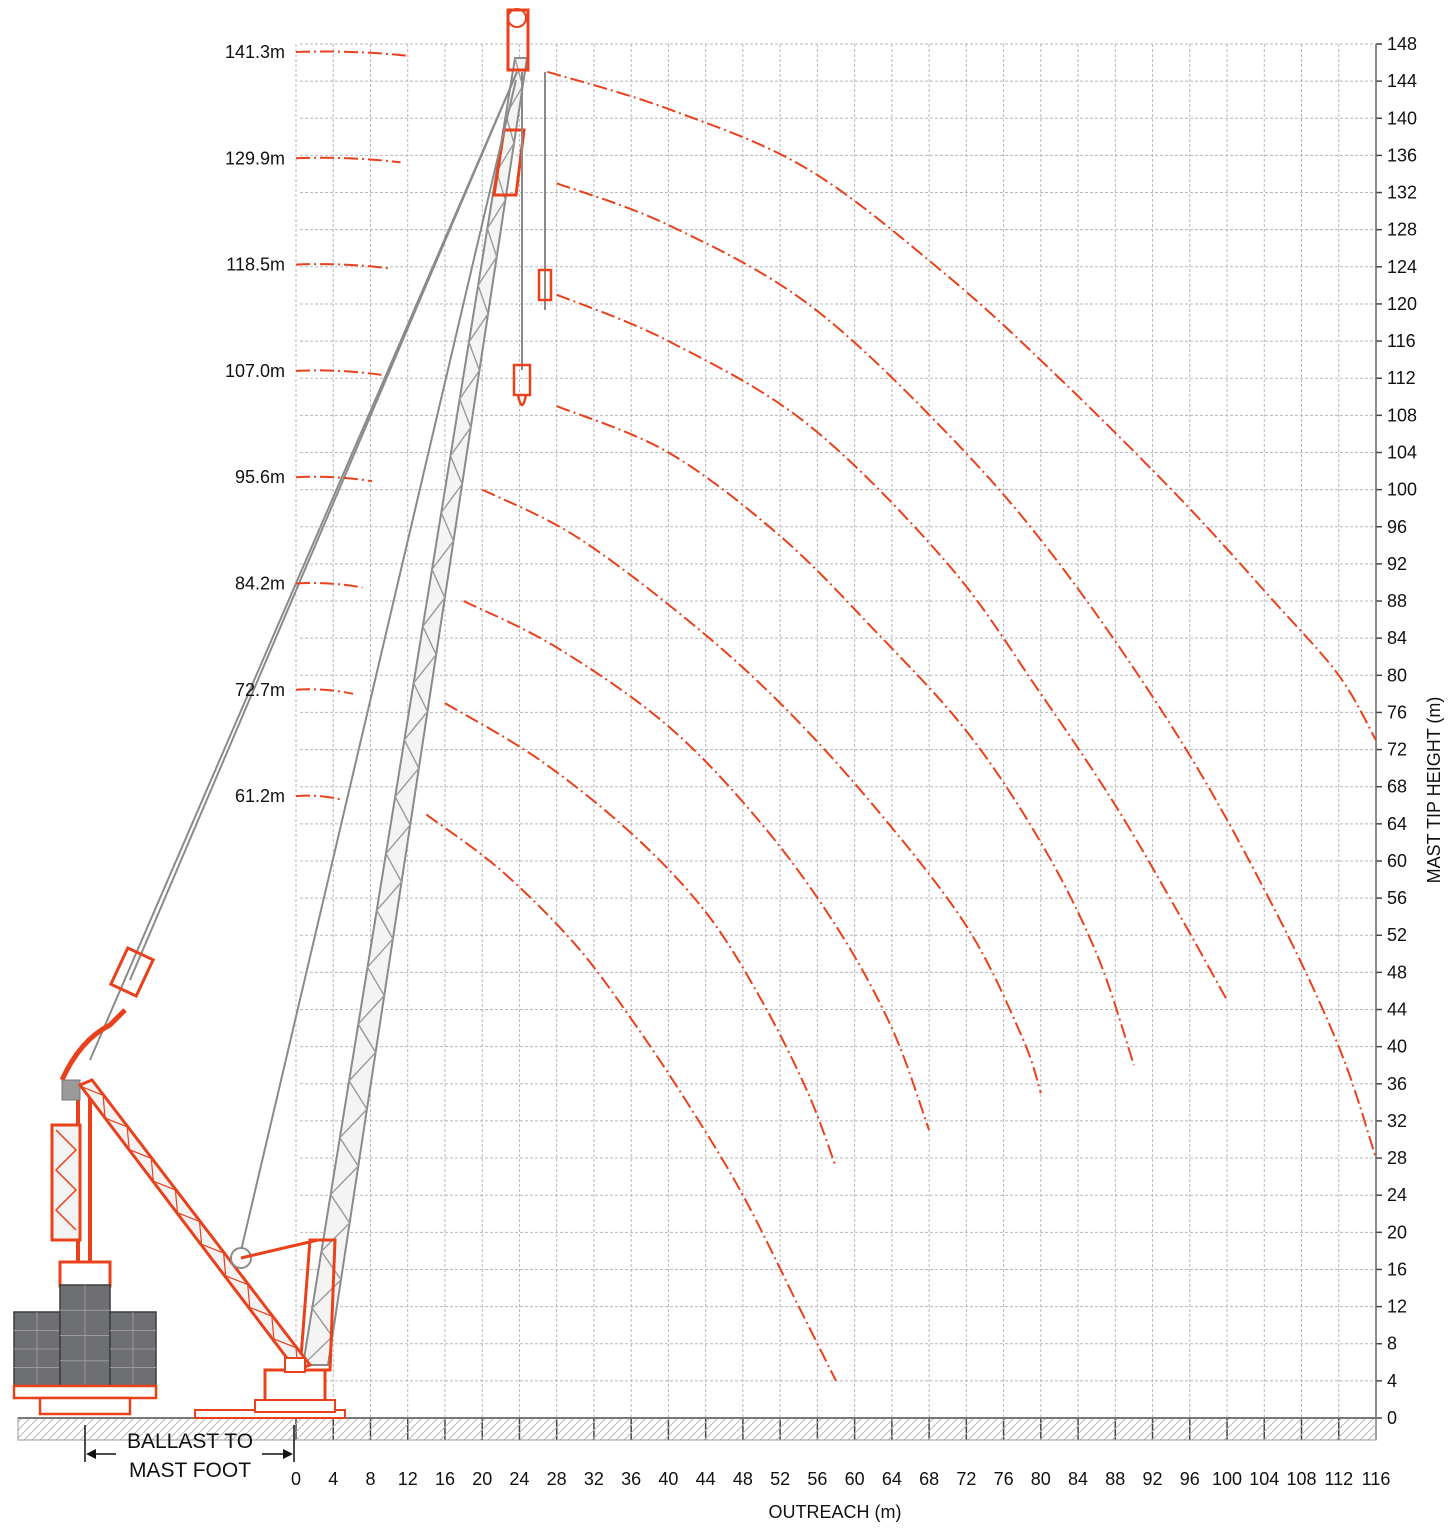 The width and height of the screenshot is (1449, 1528). I want to click on y-tick-label-0: 0, so click(1392, 1418).